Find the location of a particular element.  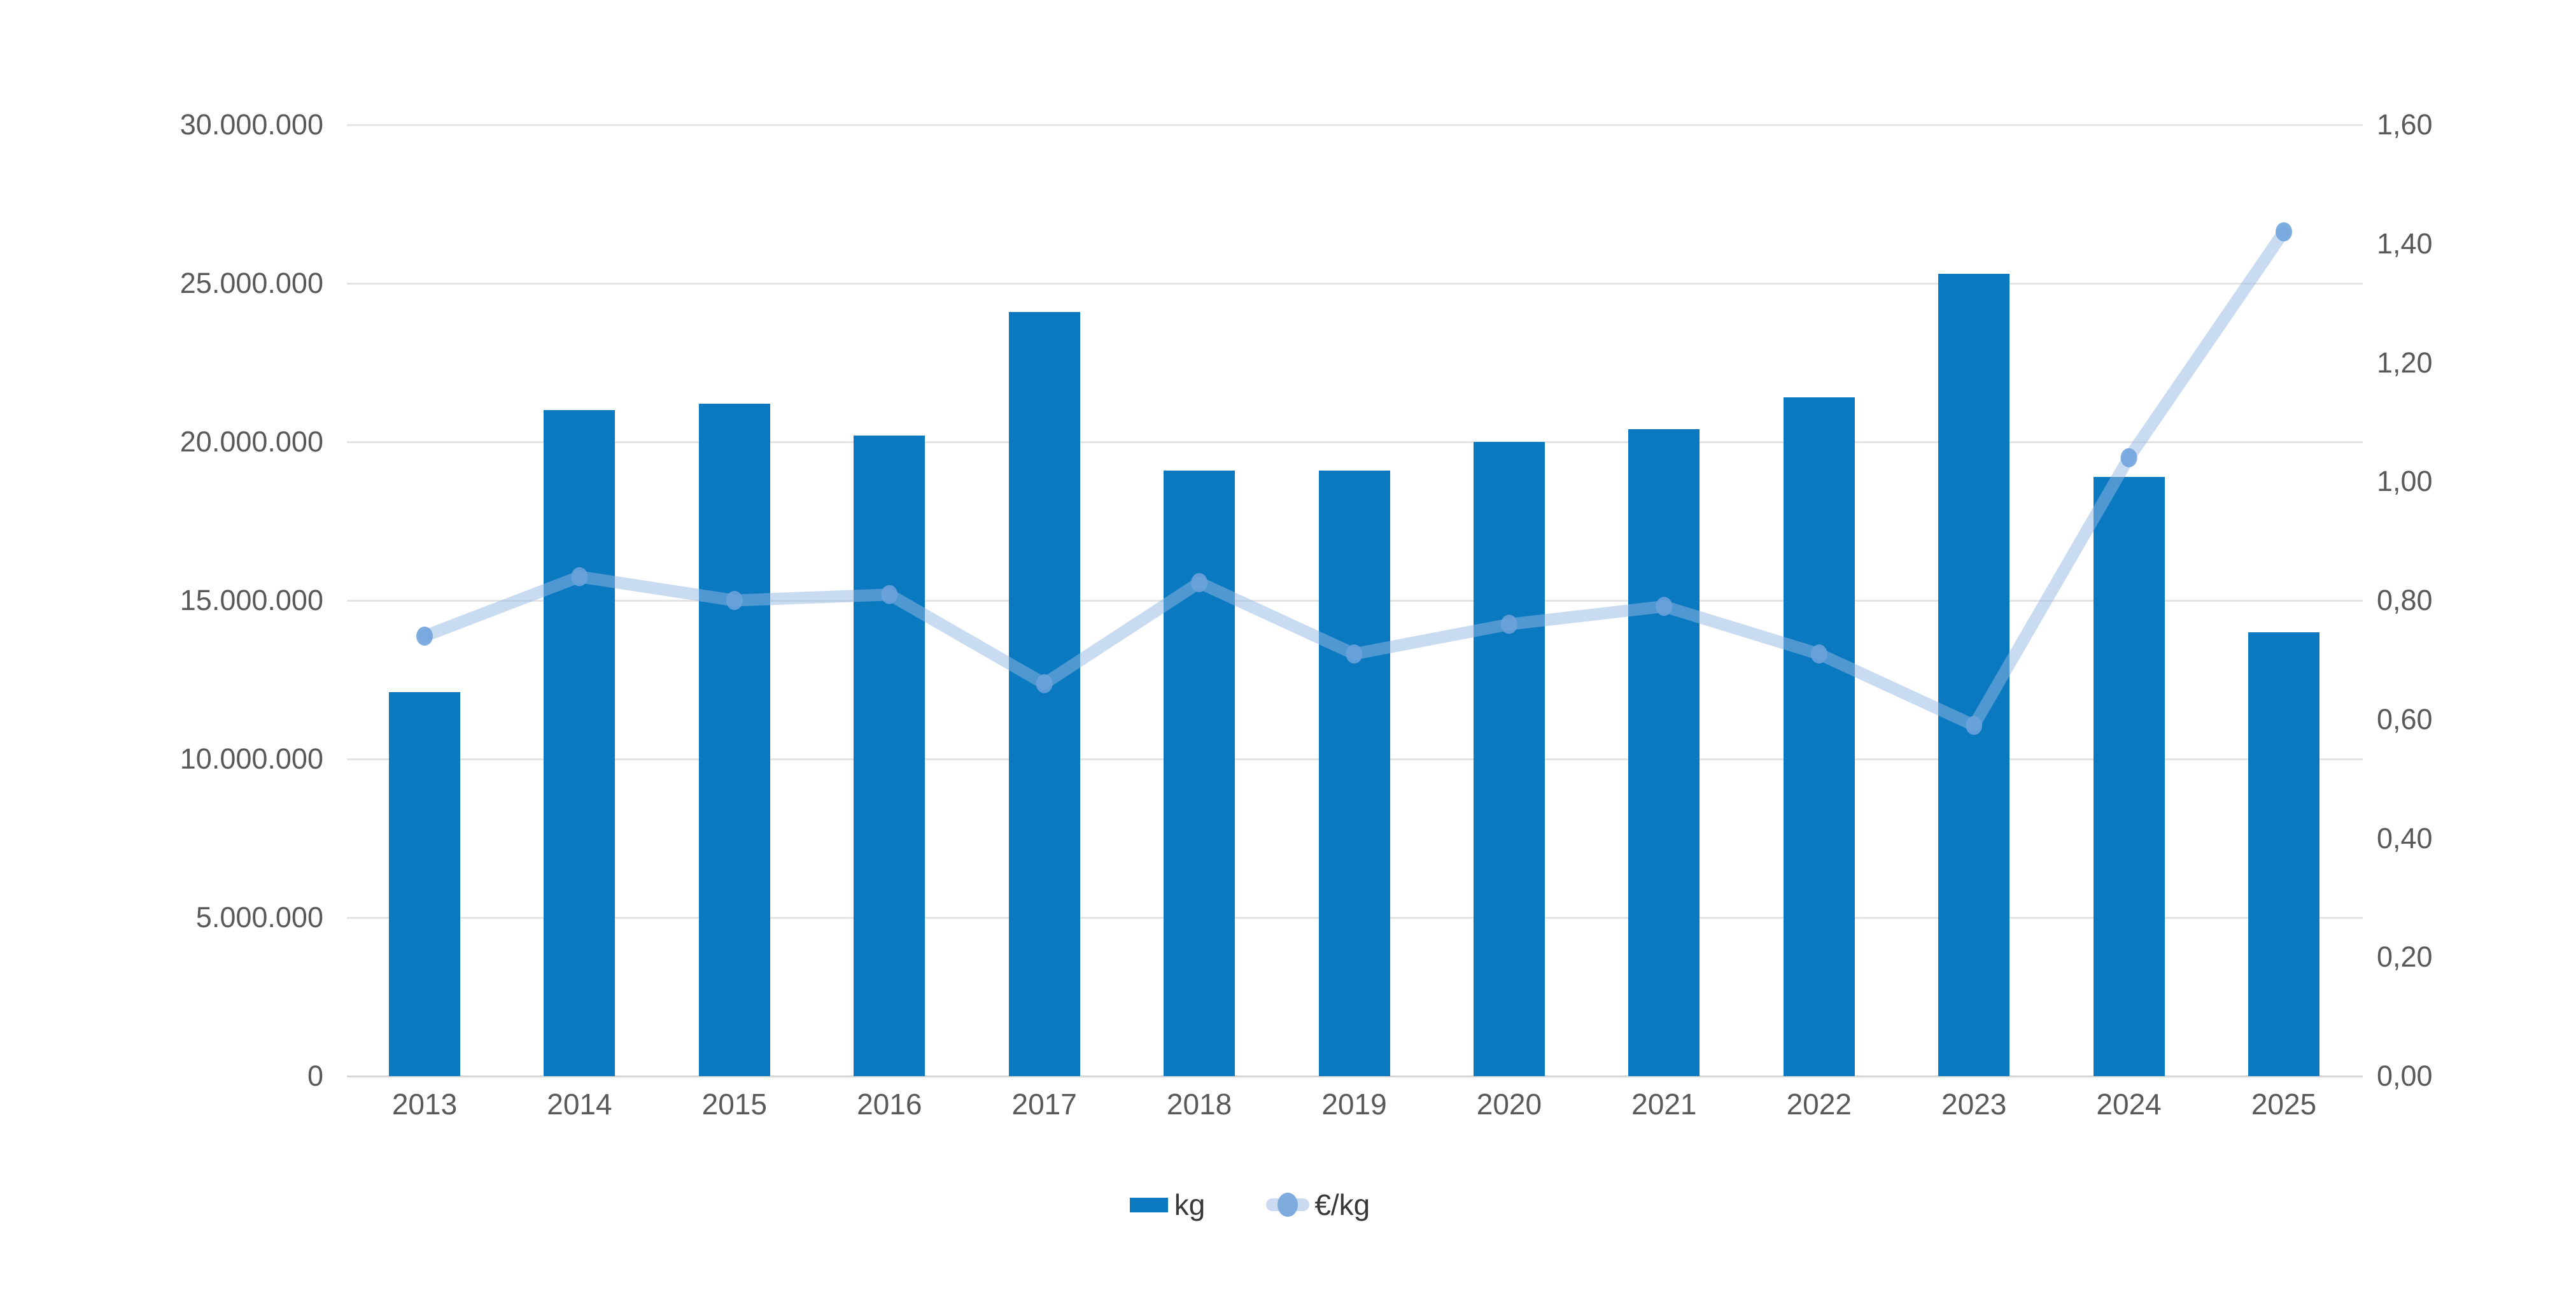

left-axis-tick-label: 20.000.000 is located at coordinates (251, 442).